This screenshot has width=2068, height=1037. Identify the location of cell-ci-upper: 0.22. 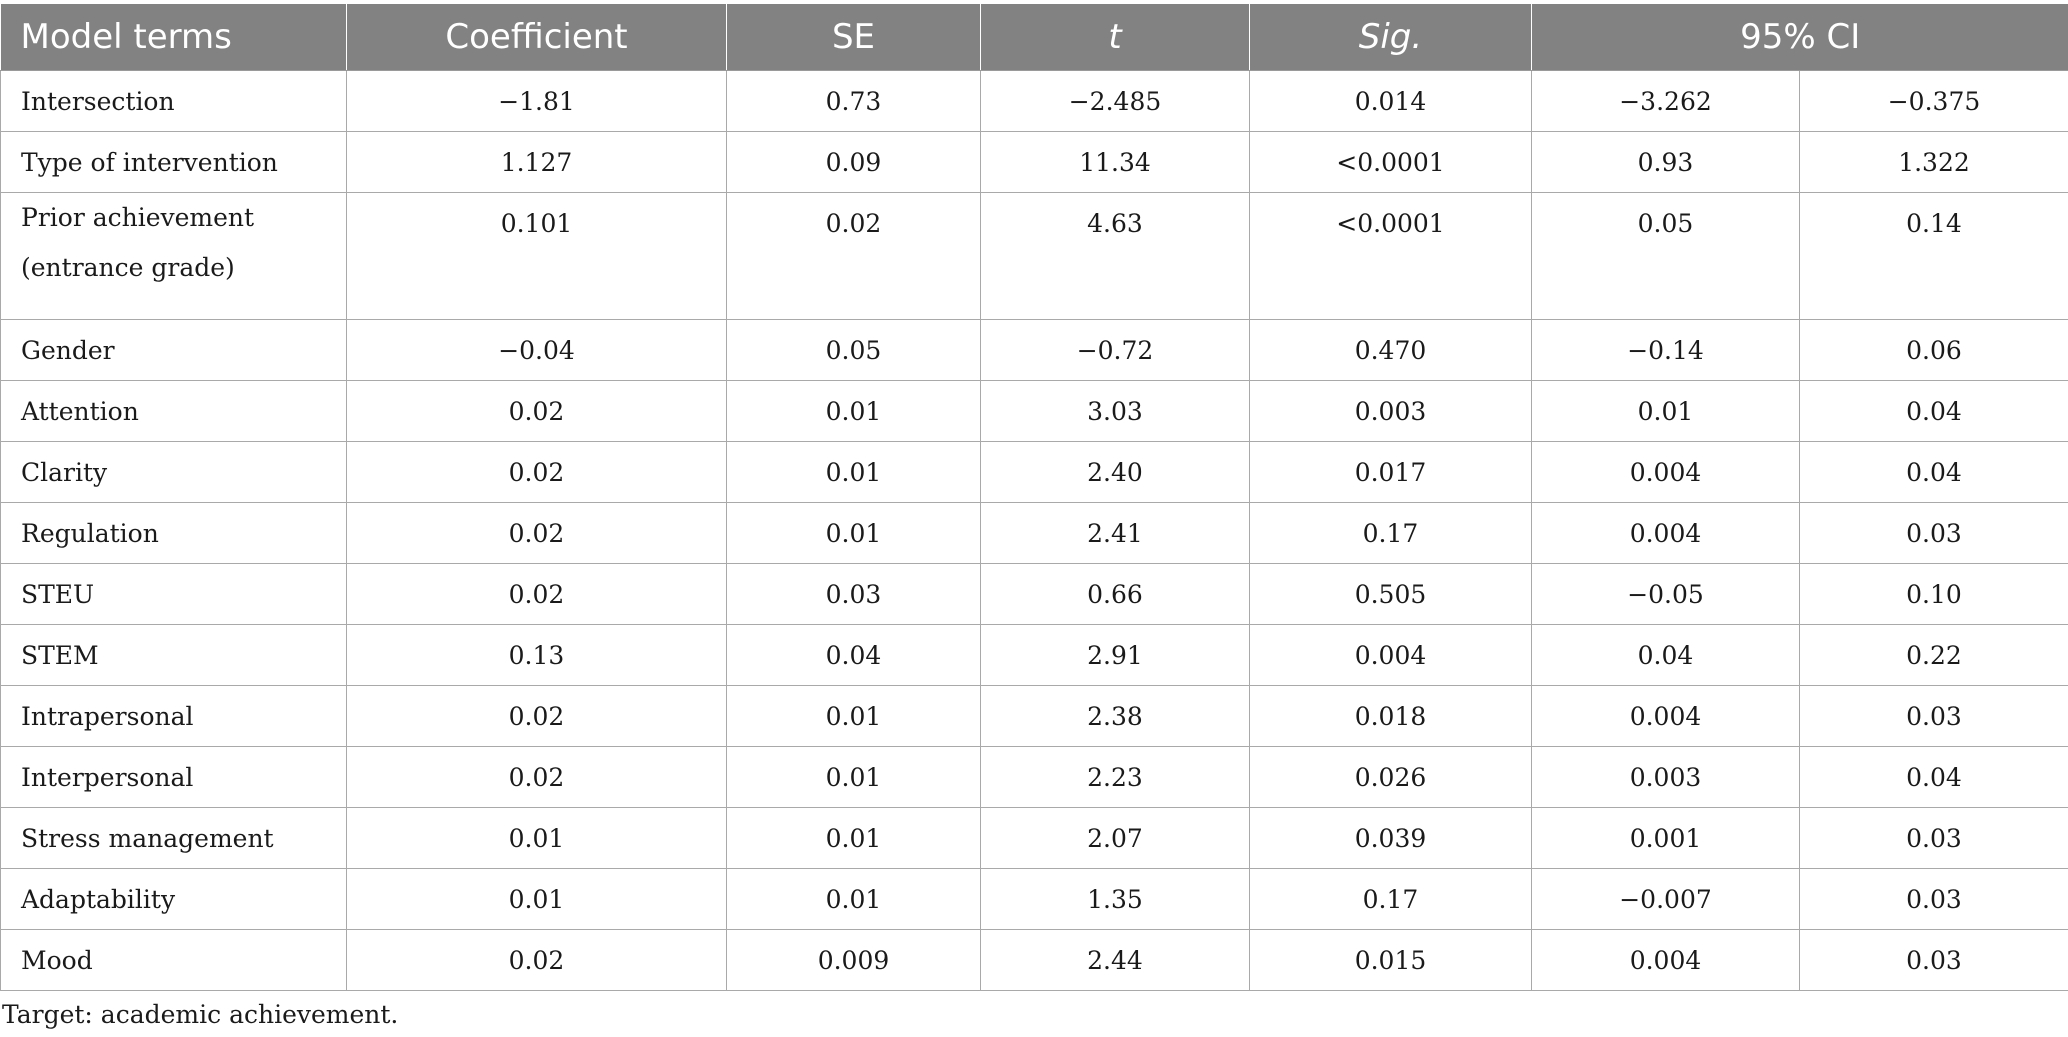
(1933, 655).